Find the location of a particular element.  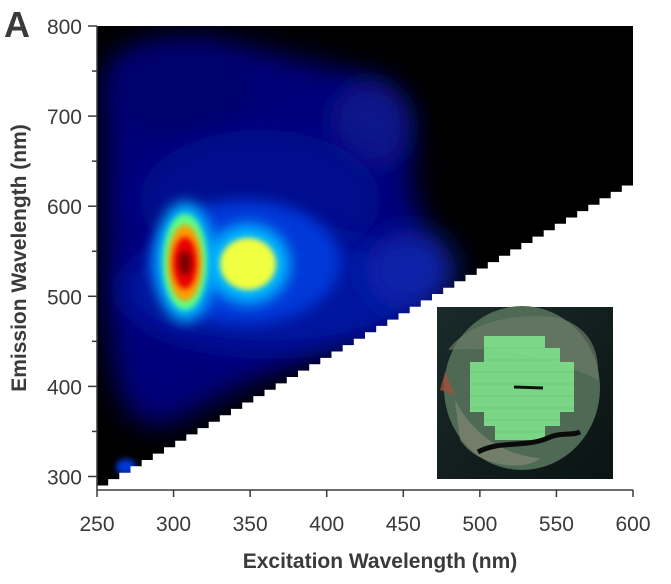

x-tick-label: 500 is located at coordinates (479, 524).